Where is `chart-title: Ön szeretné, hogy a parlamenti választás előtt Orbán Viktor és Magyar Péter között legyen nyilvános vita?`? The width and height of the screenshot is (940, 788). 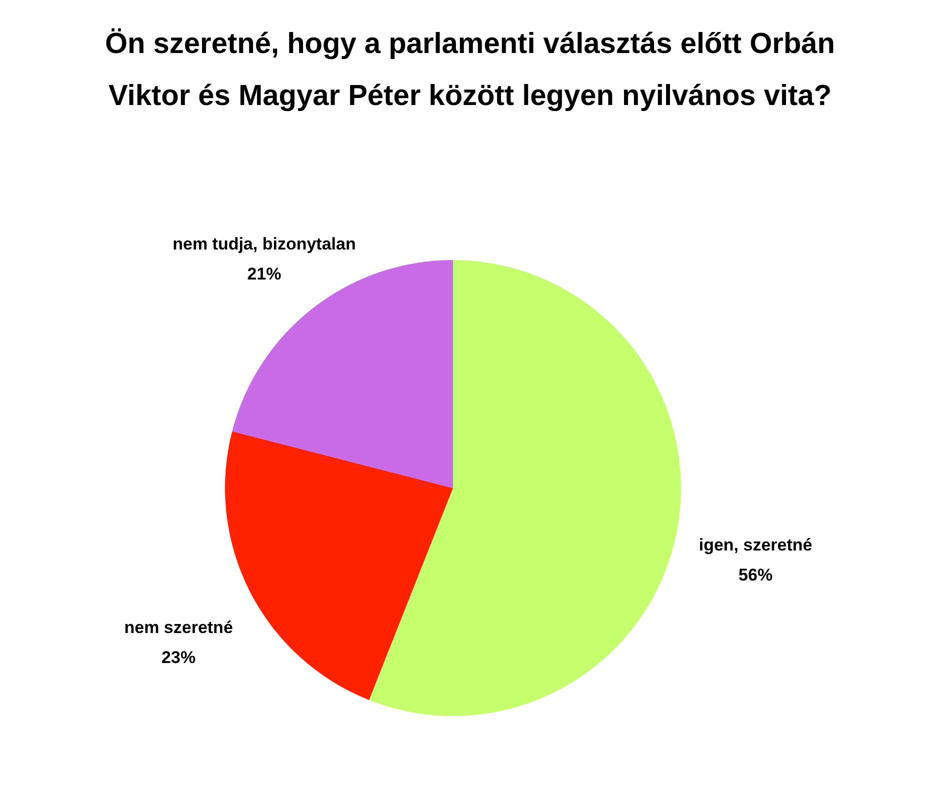
chart-title: Ön szeretné, hogy a parlamenti választás előtt Orbán Viktor és Magyar Péter között legyen nyilvános vita? is located at coordinates (470, 70).